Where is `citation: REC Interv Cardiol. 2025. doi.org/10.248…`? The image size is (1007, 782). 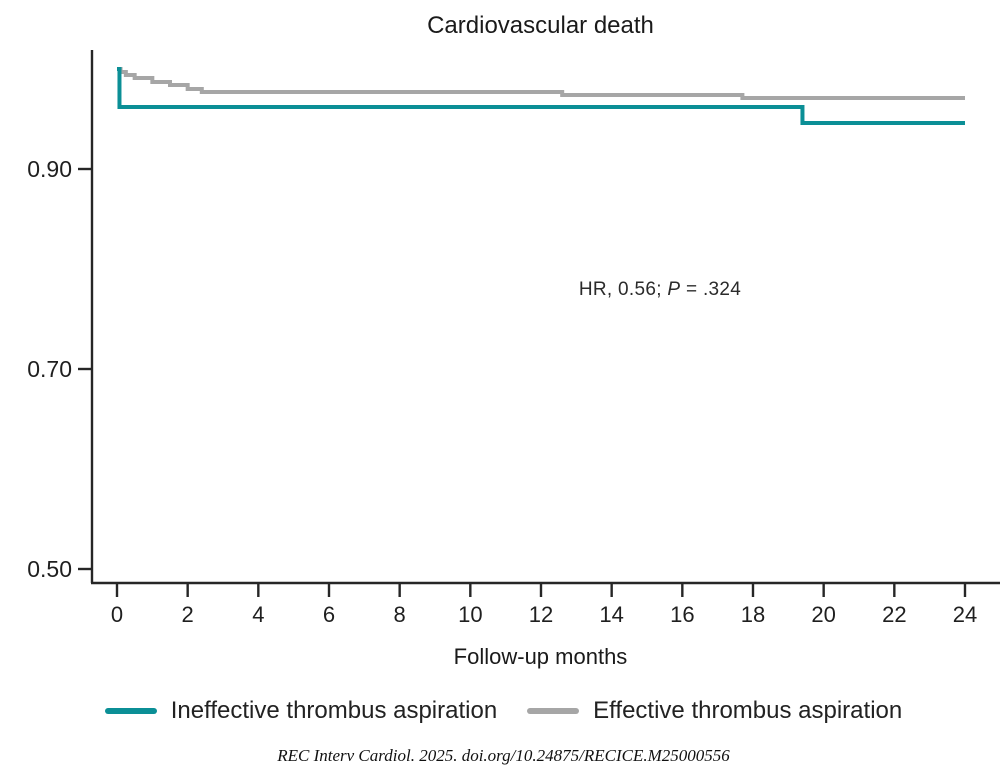
citation: REC Interv Cardiol. 2025. doi.org/10.248… is located at coordinates (503, 755).